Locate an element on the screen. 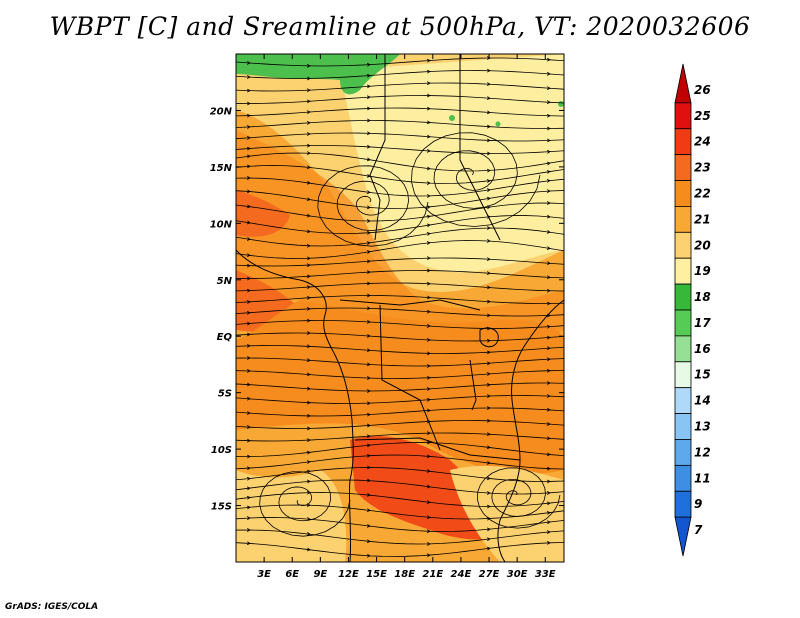  field-south-yellow is located at coordinates (291, 516).